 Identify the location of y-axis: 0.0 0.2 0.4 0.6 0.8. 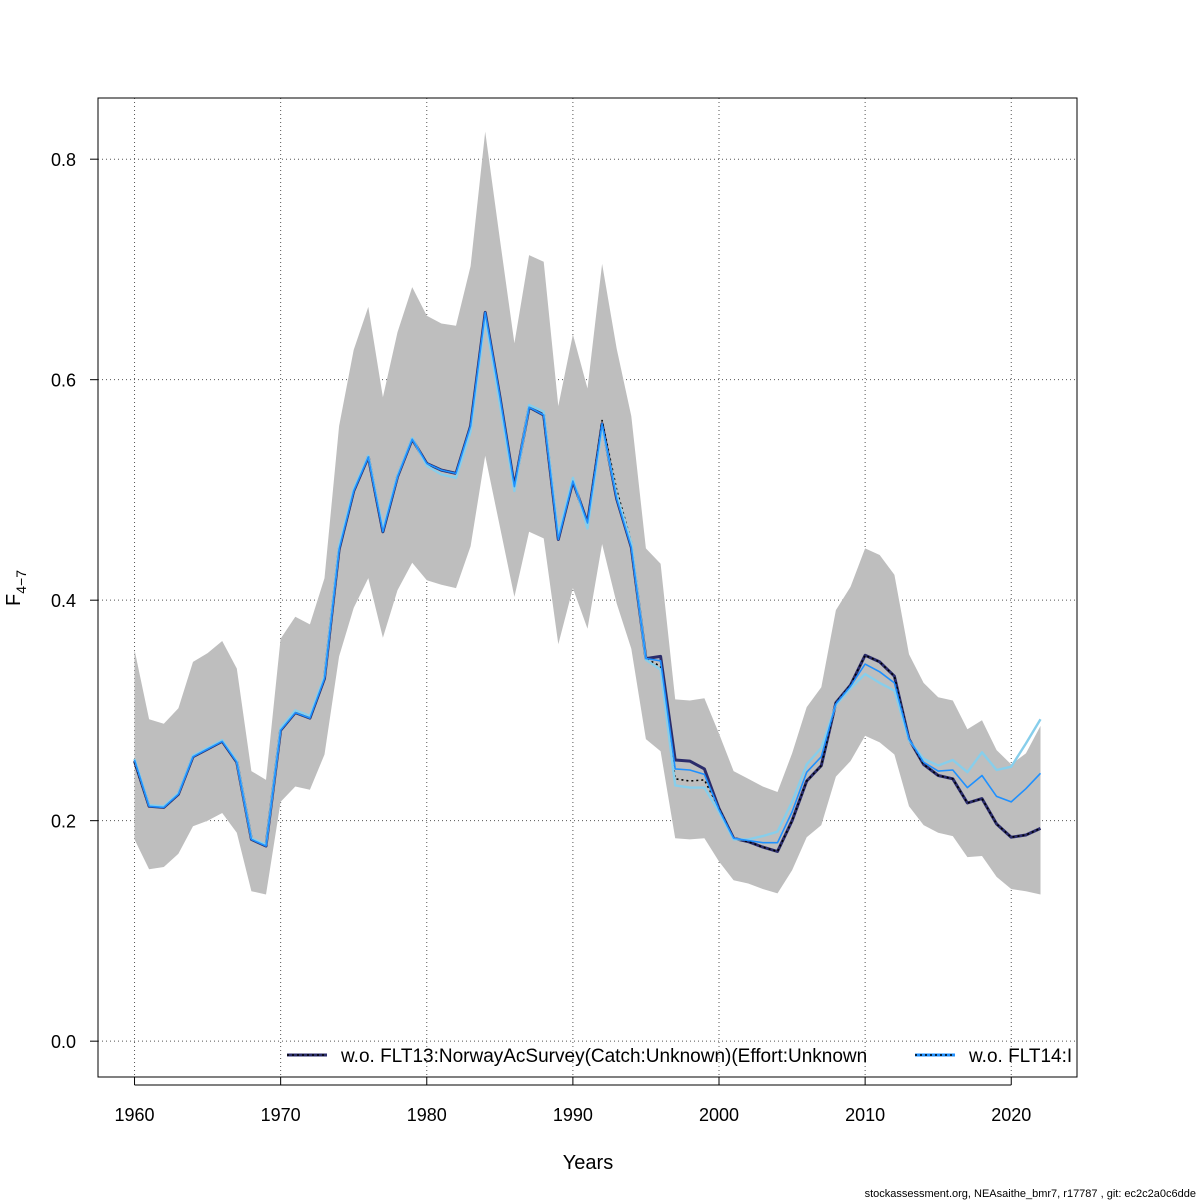
(74, 601).